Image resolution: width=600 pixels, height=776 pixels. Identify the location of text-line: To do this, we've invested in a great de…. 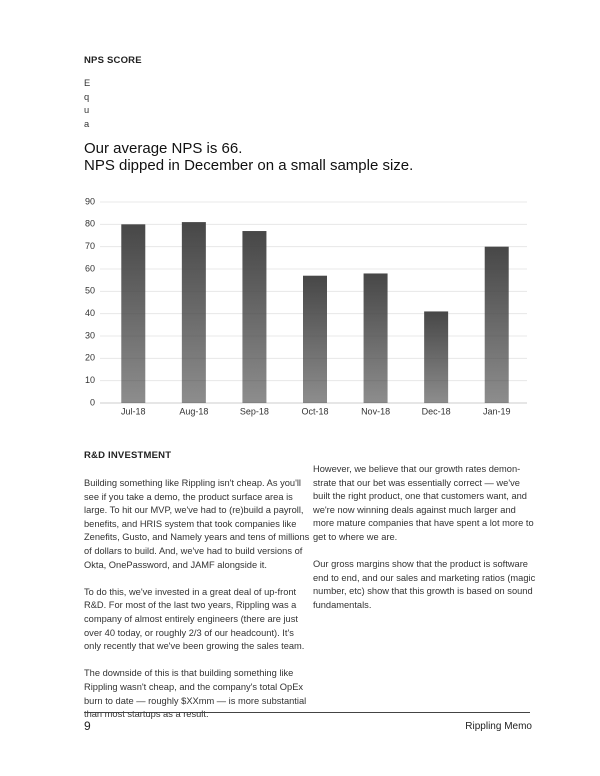
(190, 591).